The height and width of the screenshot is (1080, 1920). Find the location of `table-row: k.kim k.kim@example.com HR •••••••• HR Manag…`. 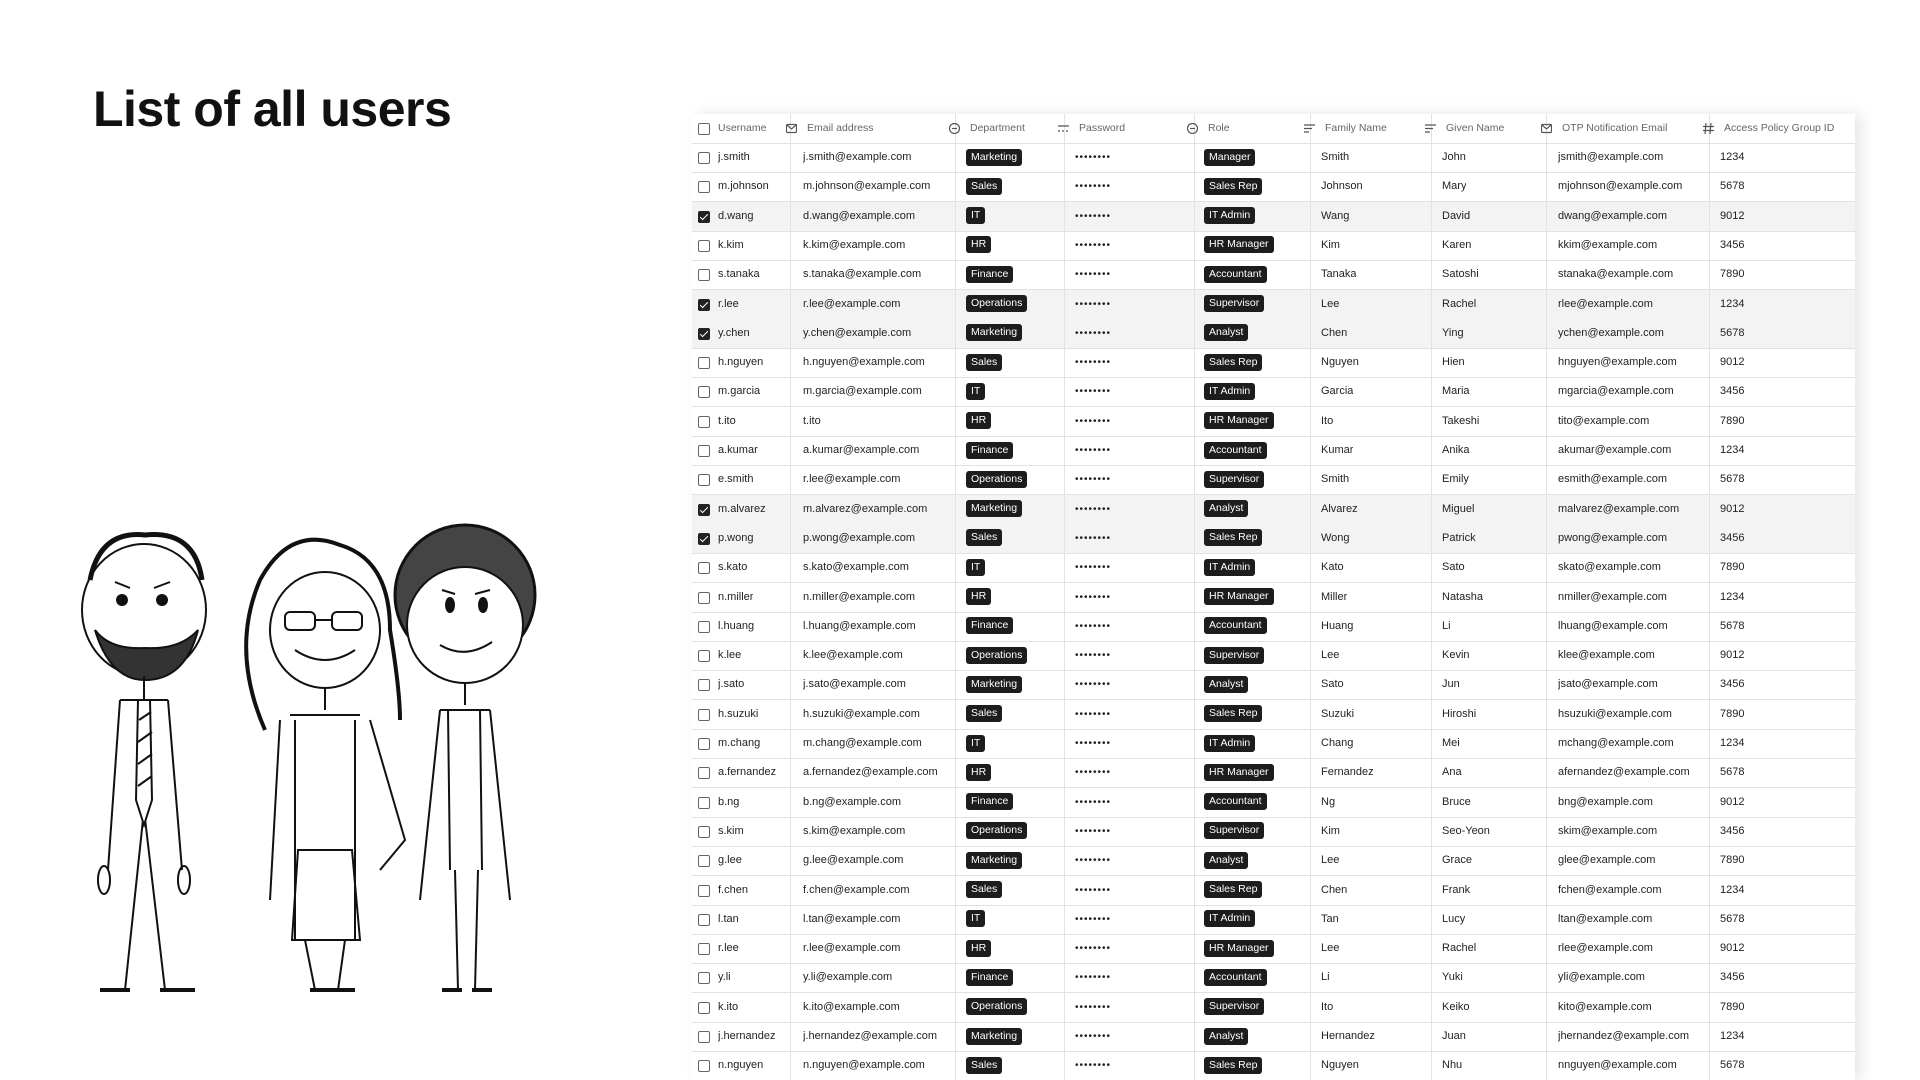

table-row: k.kim k.kim@example.com HR •••••••• HR Manag… is located at coordinates (1273, 245).